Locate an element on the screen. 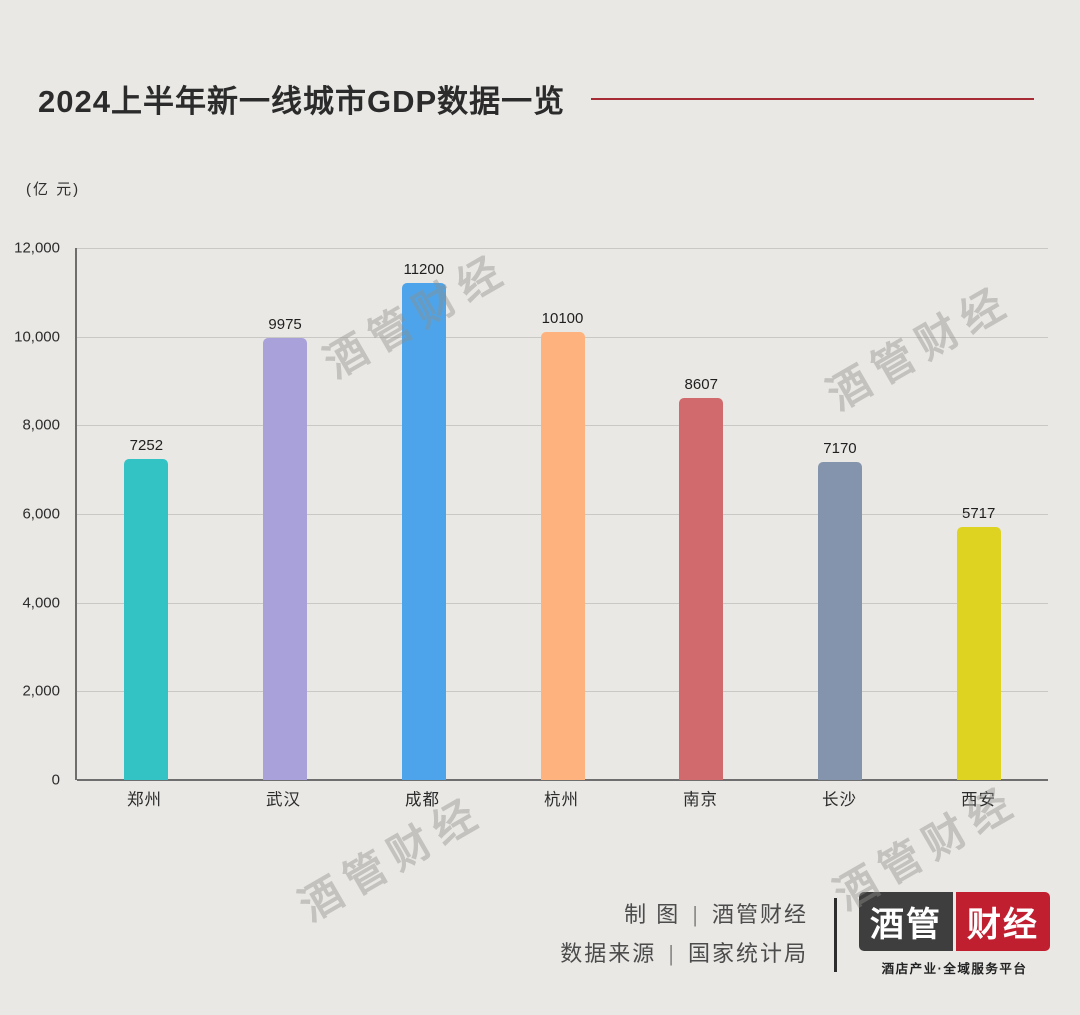 This screenshot has height=1015, width=1080. bar-group: 9975 is located at coordinates (285, 514).